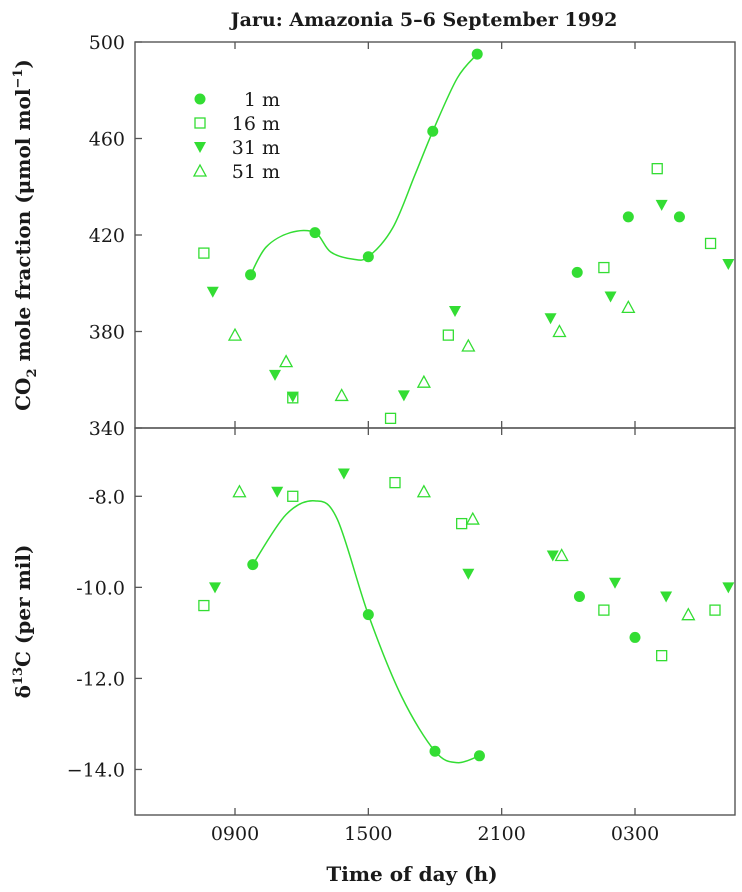 This screenshot has width=742, height=892. What do you see at coordinates (501, 834) in the screenshot?
I see `x-tick-label: 2100` at bounding box center [501, 834].